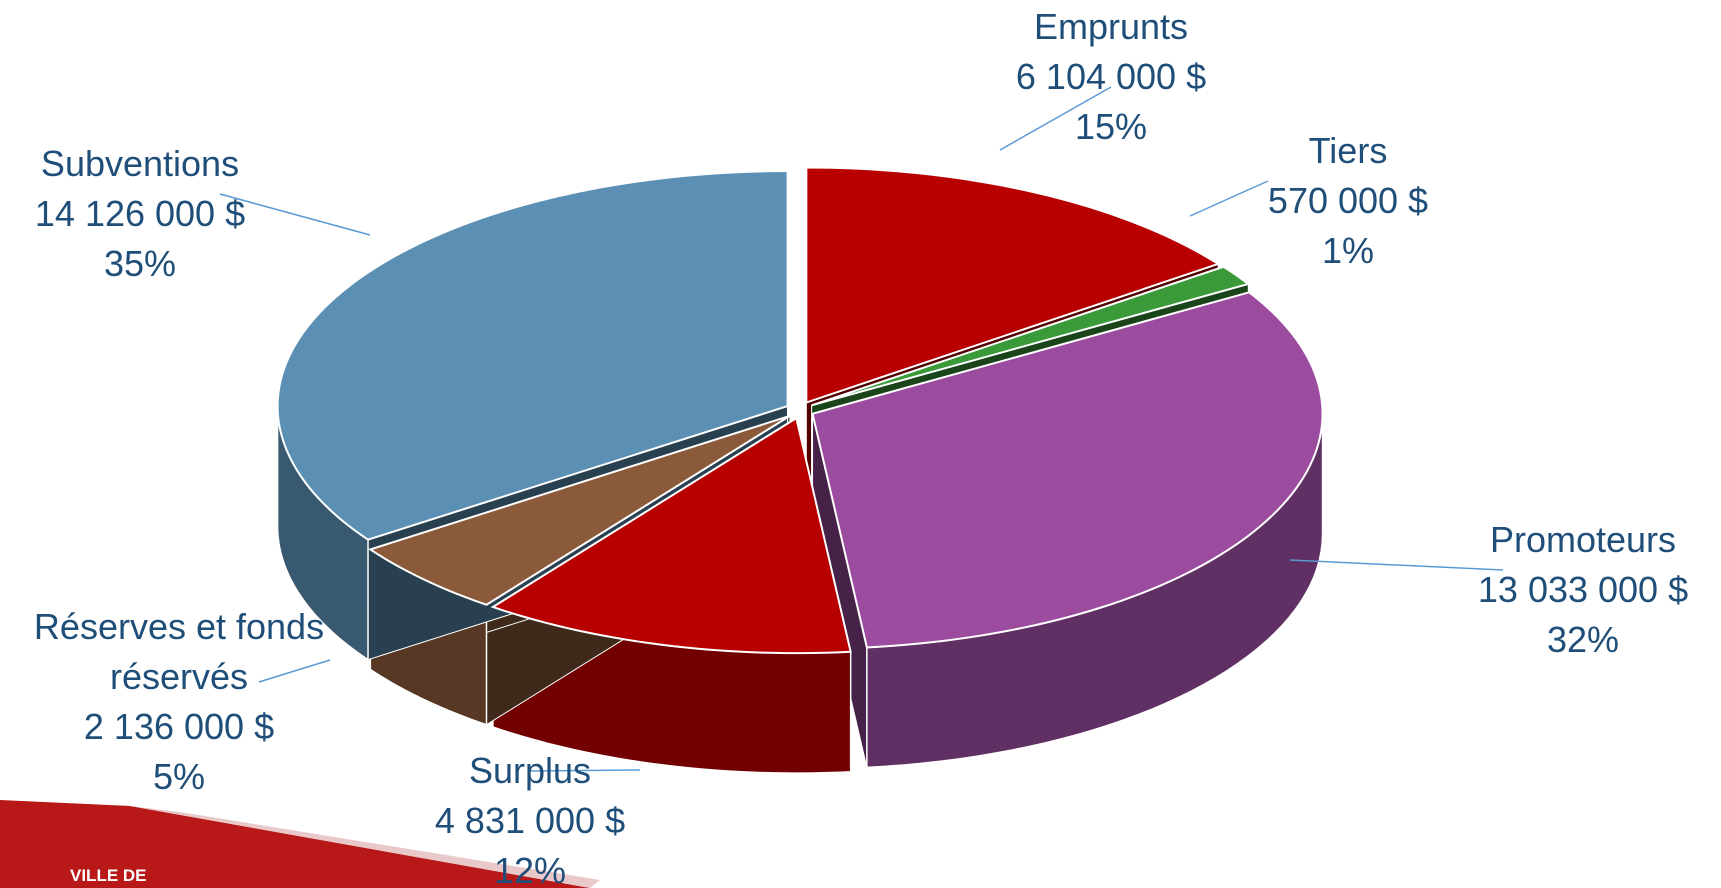 The height and width of the screenshot is (888, 1721). What do you see at coordinates (1111, 126) in the screenshot?
I see `percent-label: 15%` at bounding box center [1111, 126].